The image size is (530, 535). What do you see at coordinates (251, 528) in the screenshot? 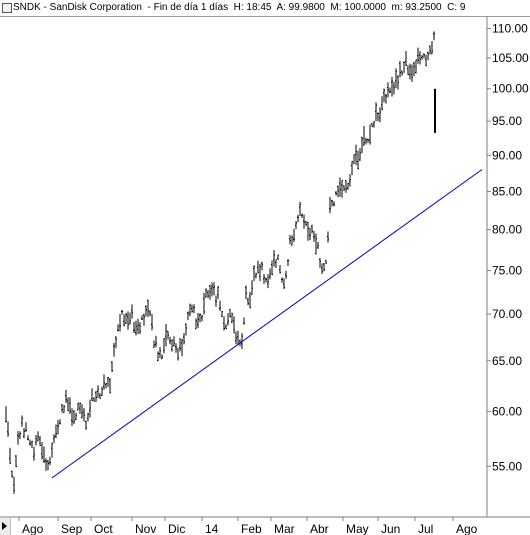
I see `x-tick-label: Feb` at bounding box center [251, 528].